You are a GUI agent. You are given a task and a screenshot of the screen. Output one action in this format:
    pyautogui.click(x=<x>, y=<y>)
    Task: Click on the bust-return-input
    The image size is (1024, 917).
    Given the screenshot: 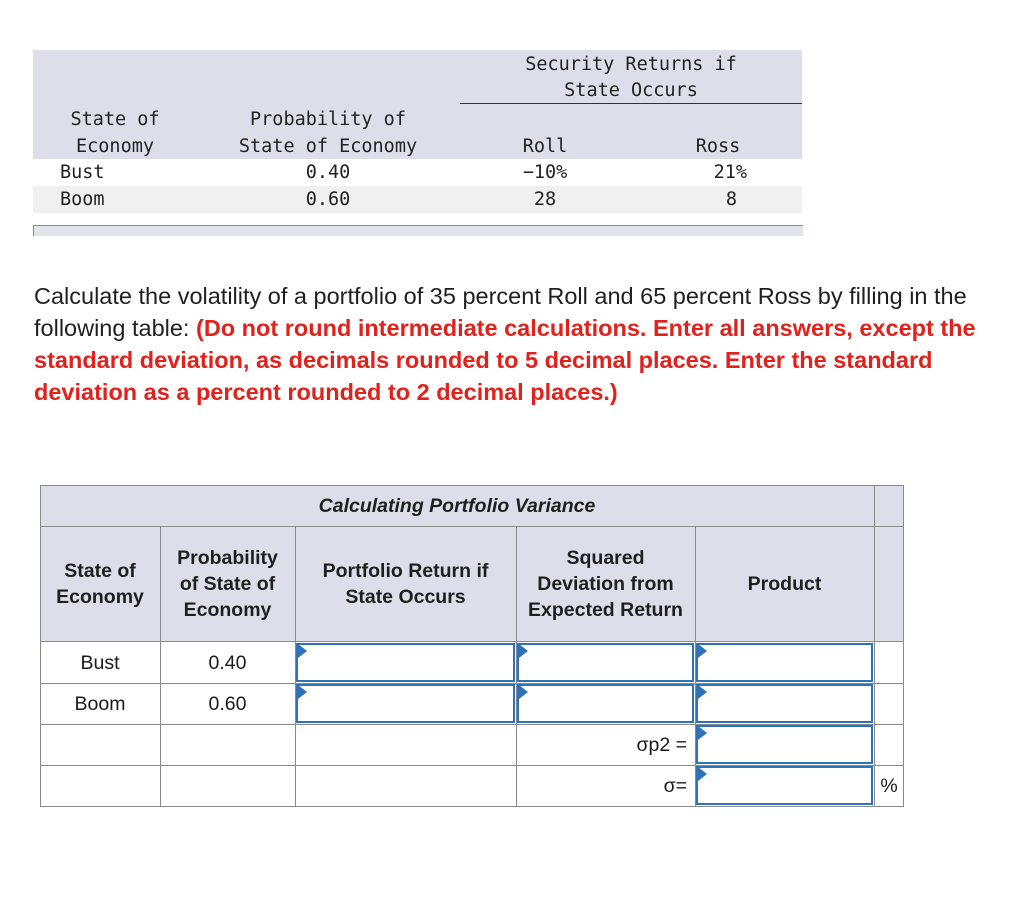 What is the action you would take?
    pyautogui.click(x=405, y=662)
    